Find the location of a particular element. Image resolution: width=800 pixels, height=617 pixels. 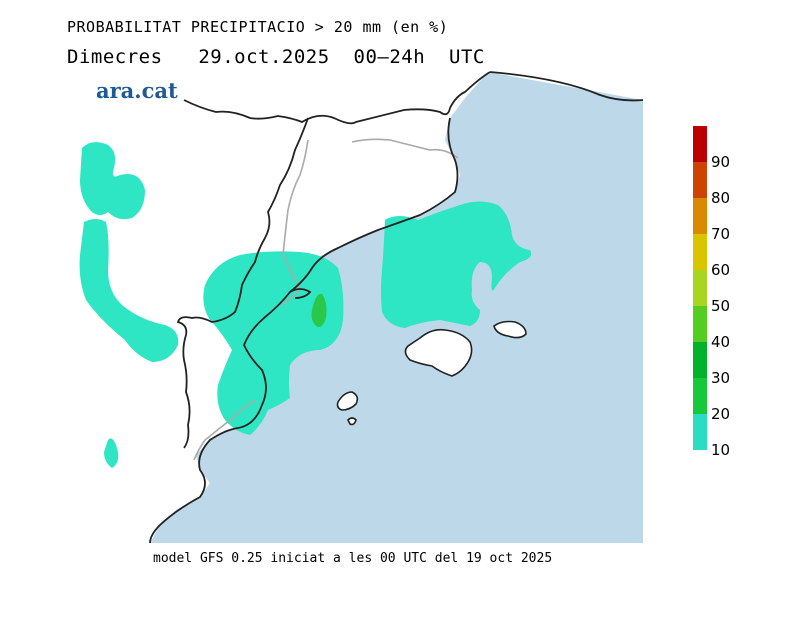

precip-area-catalonia is located at coordinates (273, 343).